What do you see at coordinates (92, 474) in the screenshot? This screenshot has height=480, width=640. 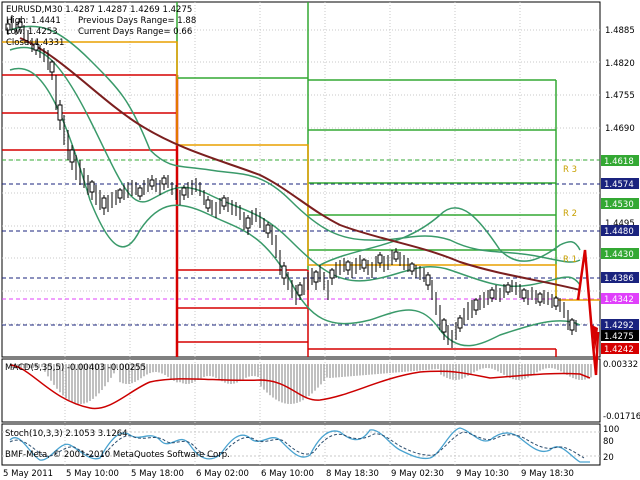 I see `time-label: 5 May 10:00` at bounding box center [92, 474].